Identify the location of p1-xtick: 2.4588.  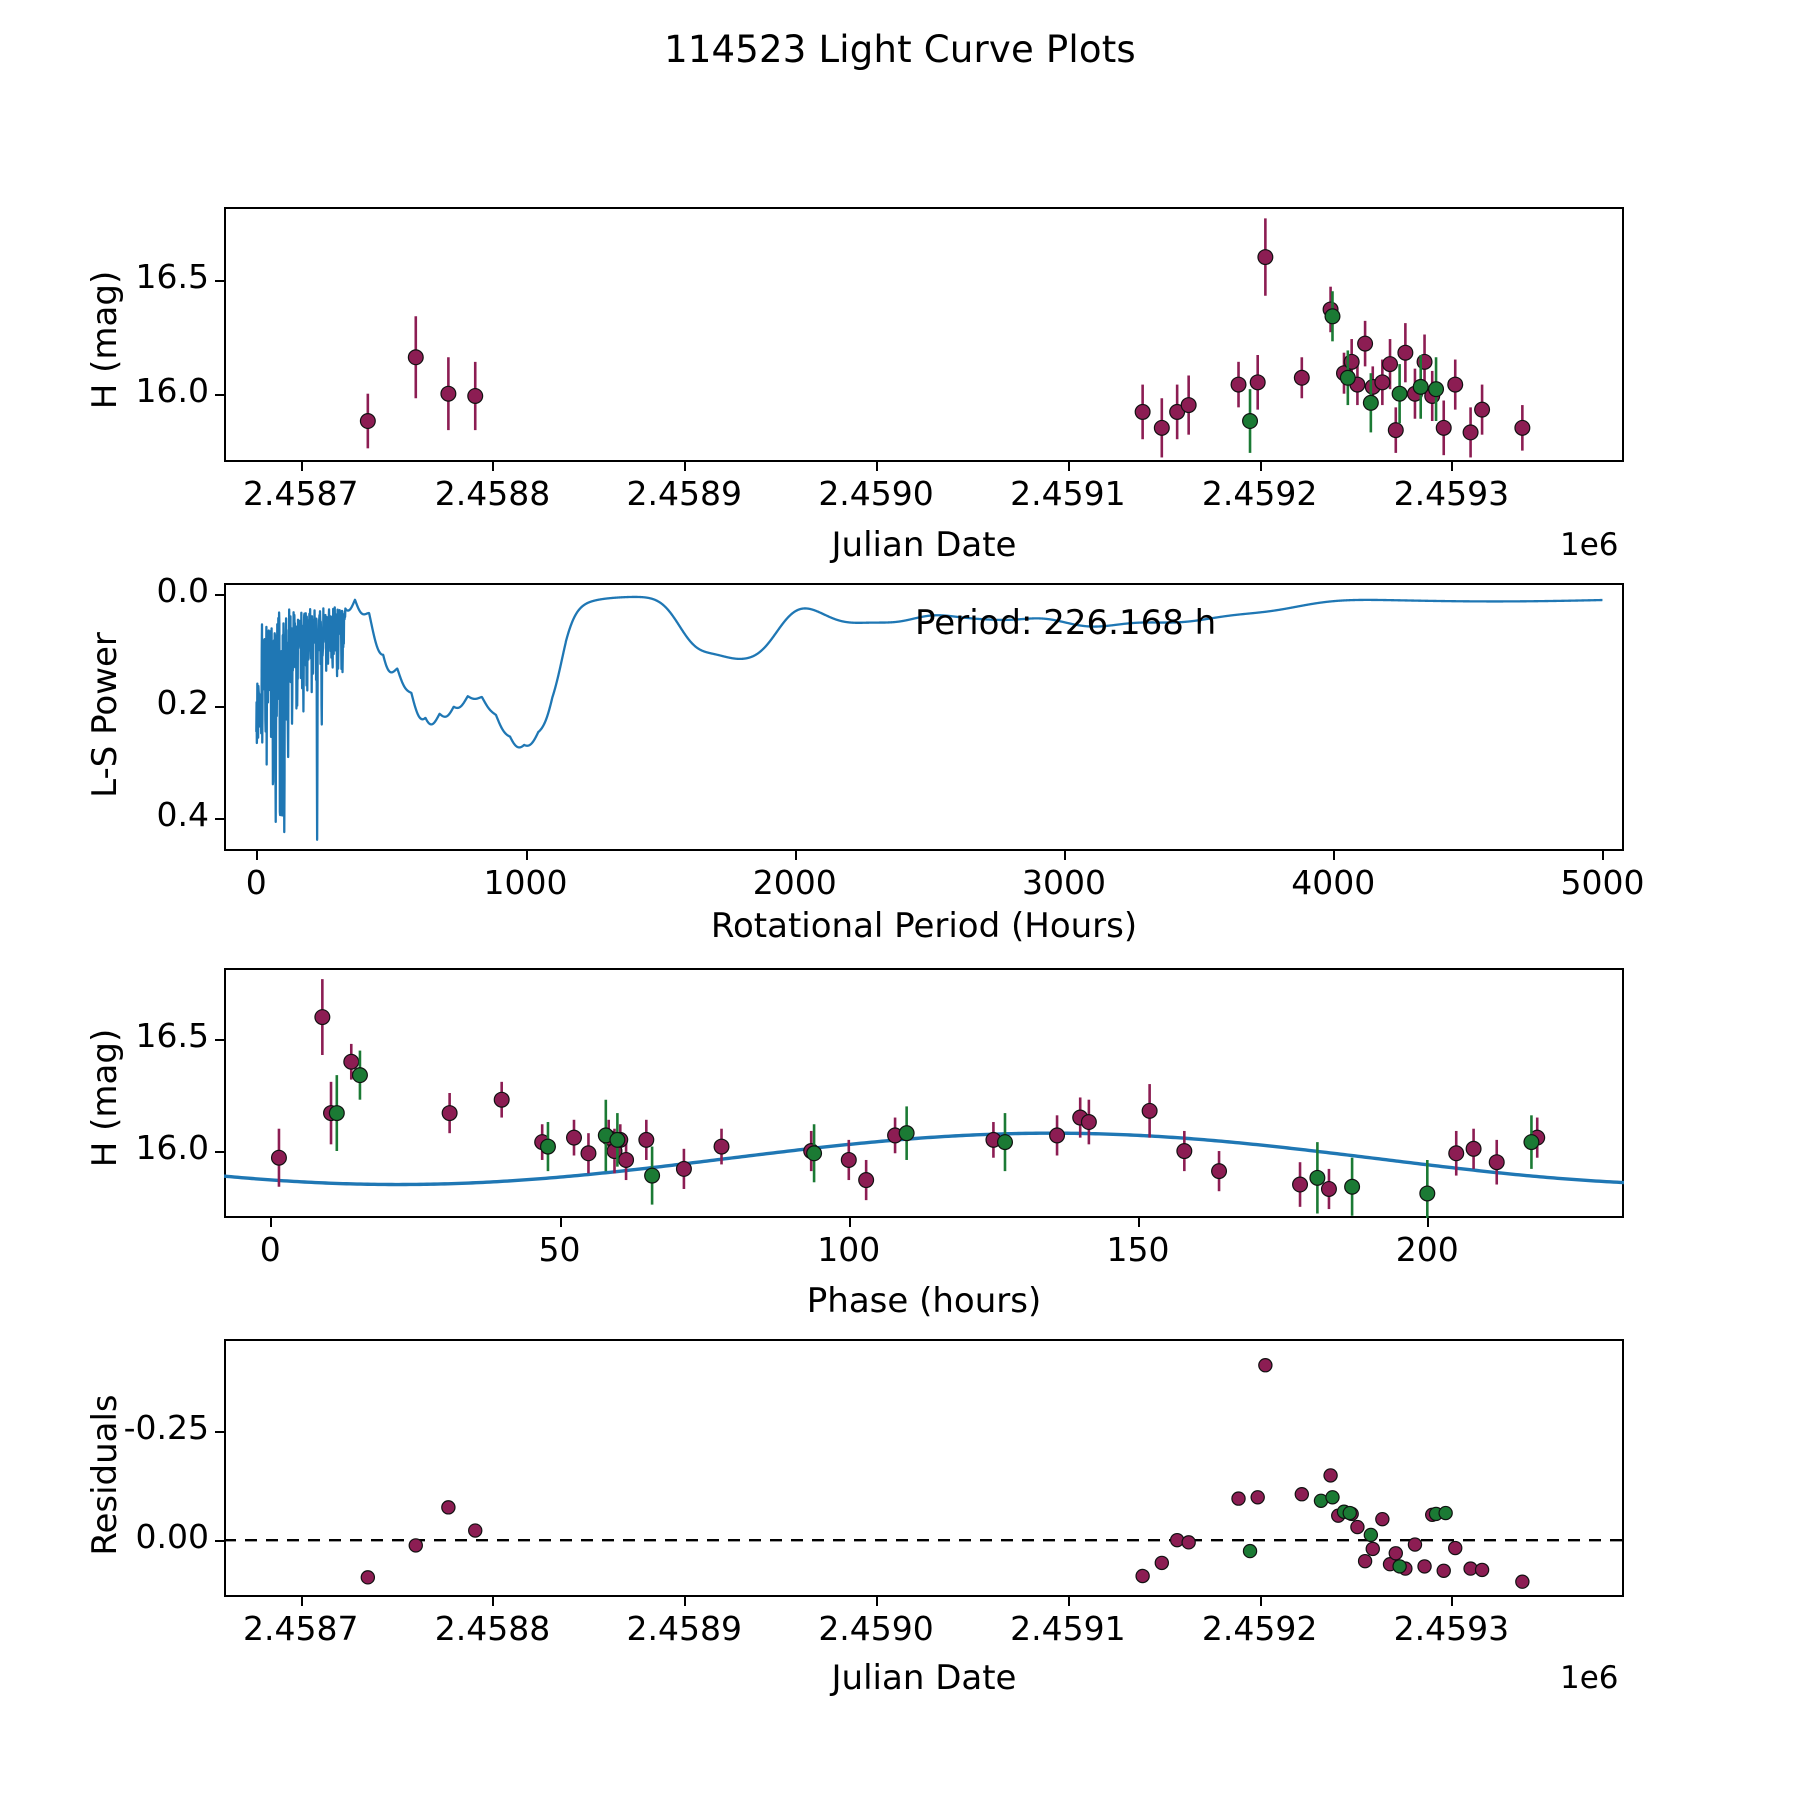
(492, 493).